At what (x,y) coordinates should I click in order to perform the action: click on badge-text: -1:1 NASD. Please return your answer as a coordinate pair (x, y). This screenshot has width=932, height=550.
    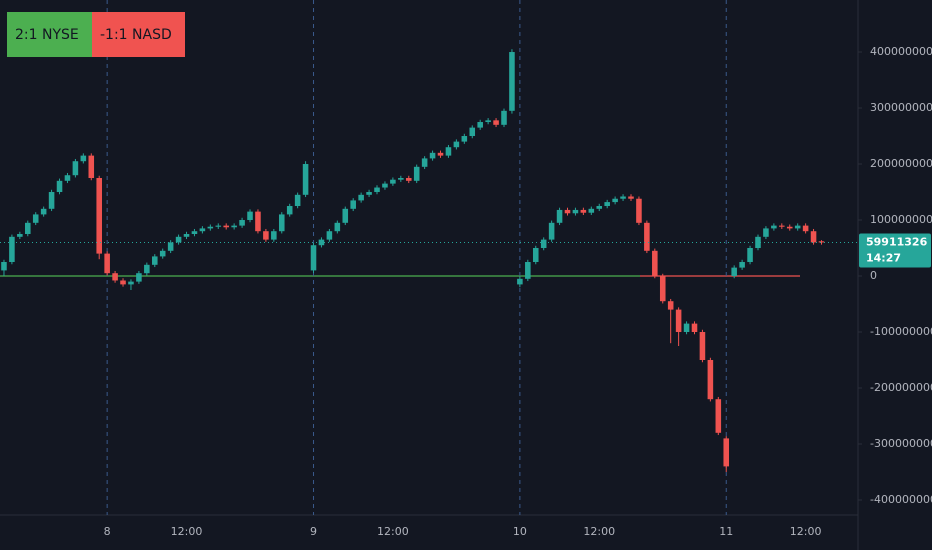
    Looking at the image, I should click on (136, 35).